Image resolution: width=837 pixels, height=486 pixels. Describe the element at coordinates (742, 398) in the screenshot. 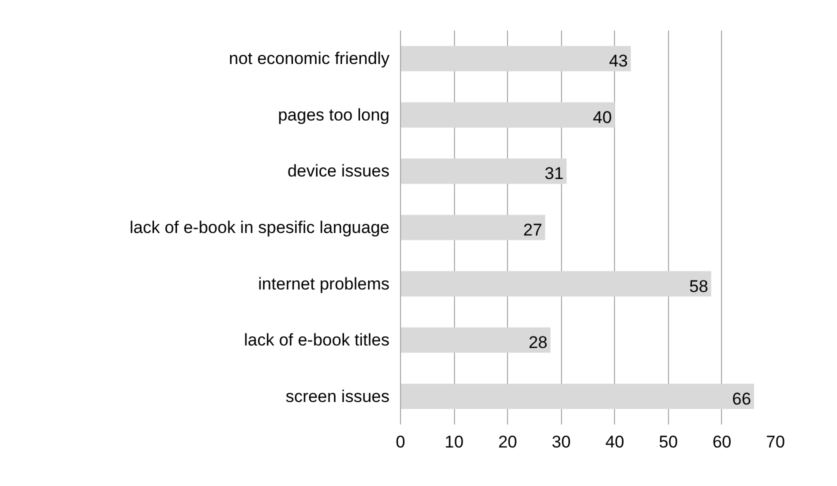

I see `data-label: 66` at that location.